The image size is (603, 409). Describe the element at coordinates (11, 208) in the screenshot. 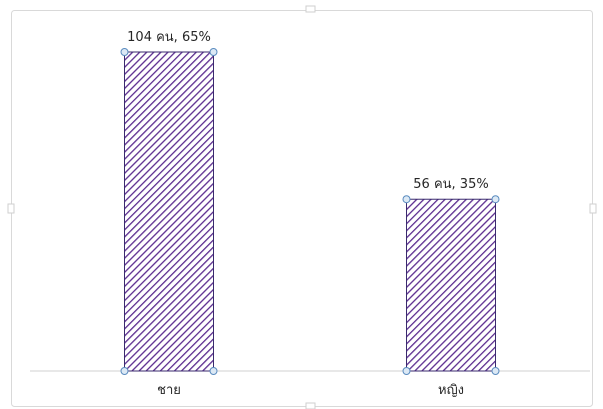

I see `frame-left-handle` at that location.